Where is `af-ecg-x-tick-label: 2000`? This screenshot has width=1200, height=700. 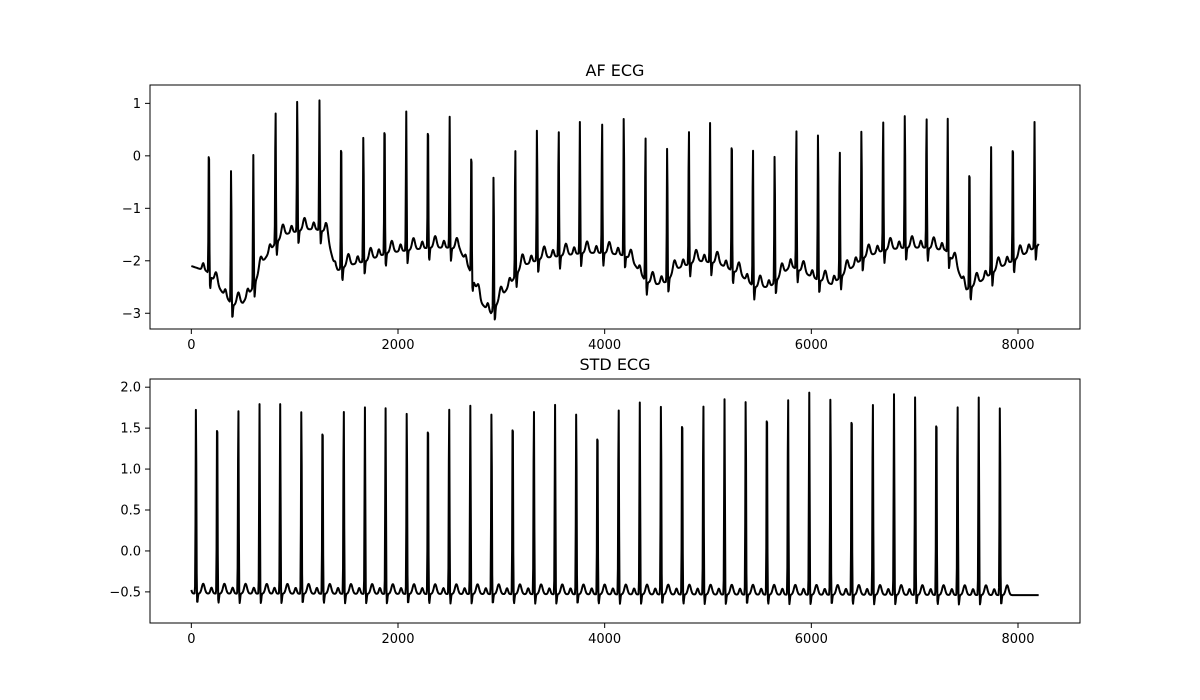
af-ecg-x-tick-label: 2000 is located at coordinates (397, 345).